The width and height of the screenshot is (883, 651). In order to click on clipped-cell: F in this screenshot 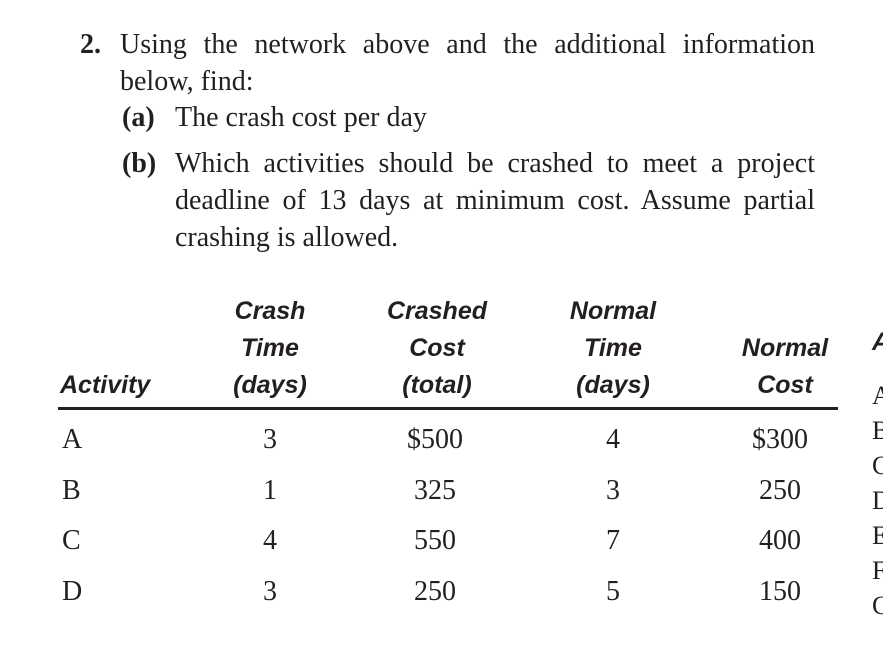, I will do `click(877, 570)`.